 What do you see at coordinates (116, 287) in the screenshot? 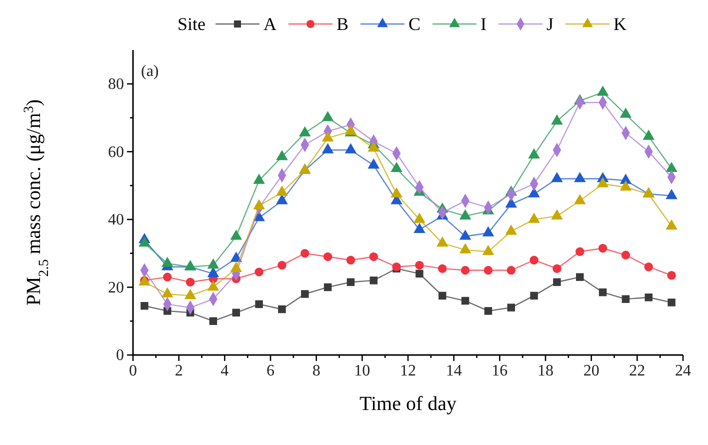
I see `y-tick-label: 20` at bounding box center [116, 287].